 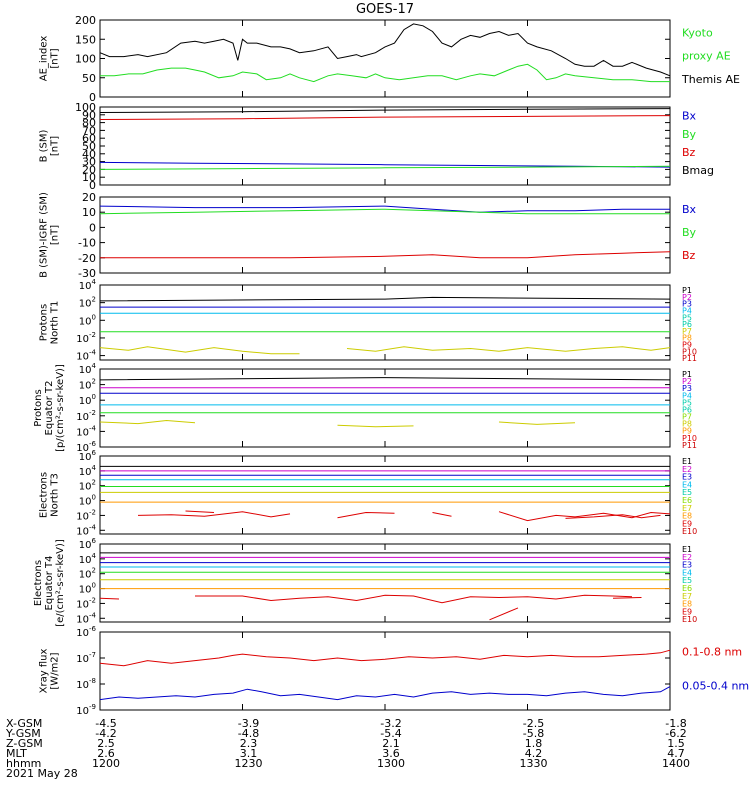 What do you see at coordinates (105, 723) in the screenshot?
I see `footer-value: -4.5` at bounding box center [105, 723].